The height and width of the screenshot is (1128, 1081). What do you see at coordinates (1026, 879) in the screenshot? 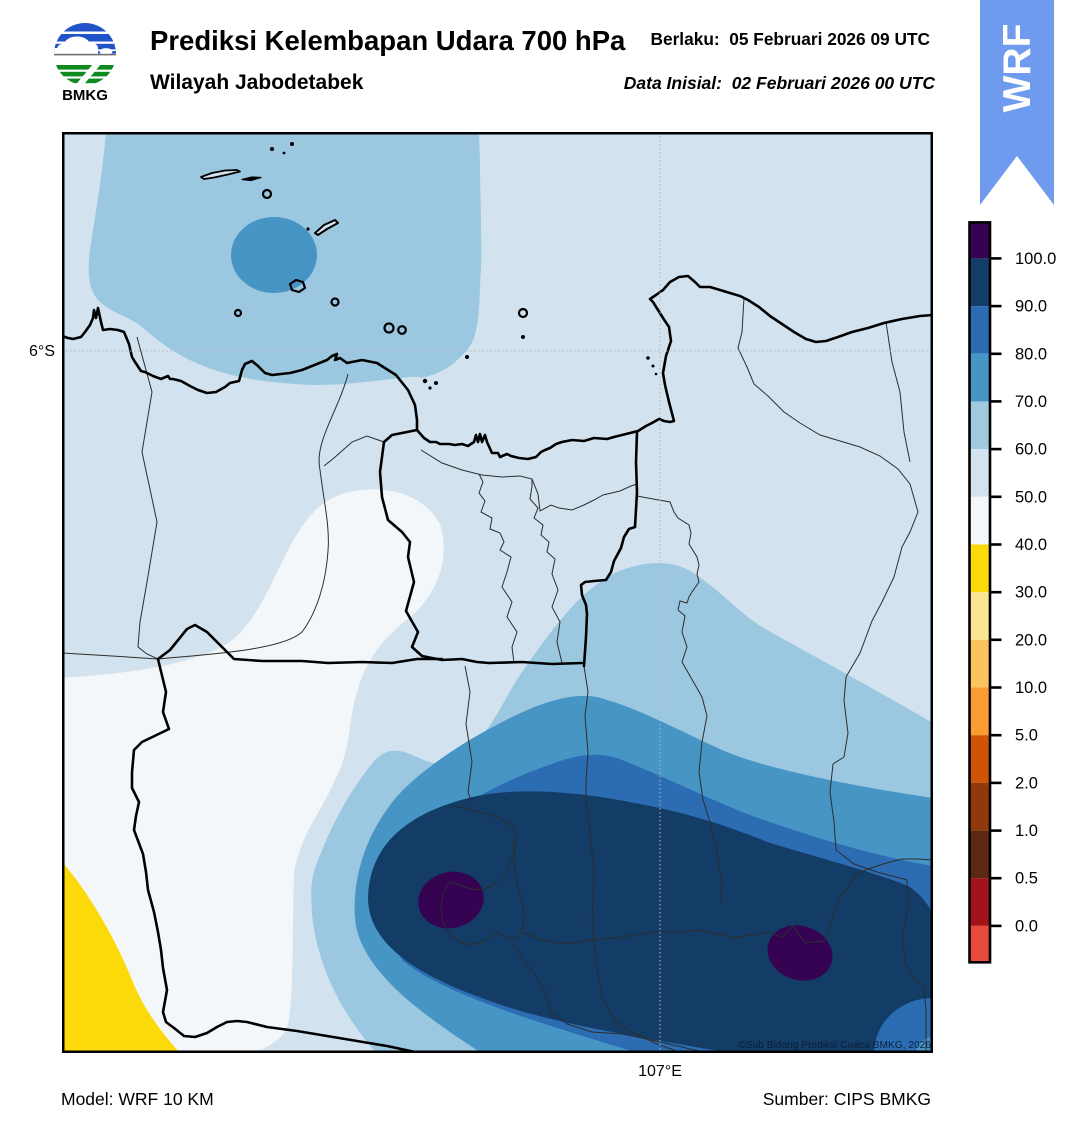
I see `svg-text: 0.5` at bounding box center [1026, 879].